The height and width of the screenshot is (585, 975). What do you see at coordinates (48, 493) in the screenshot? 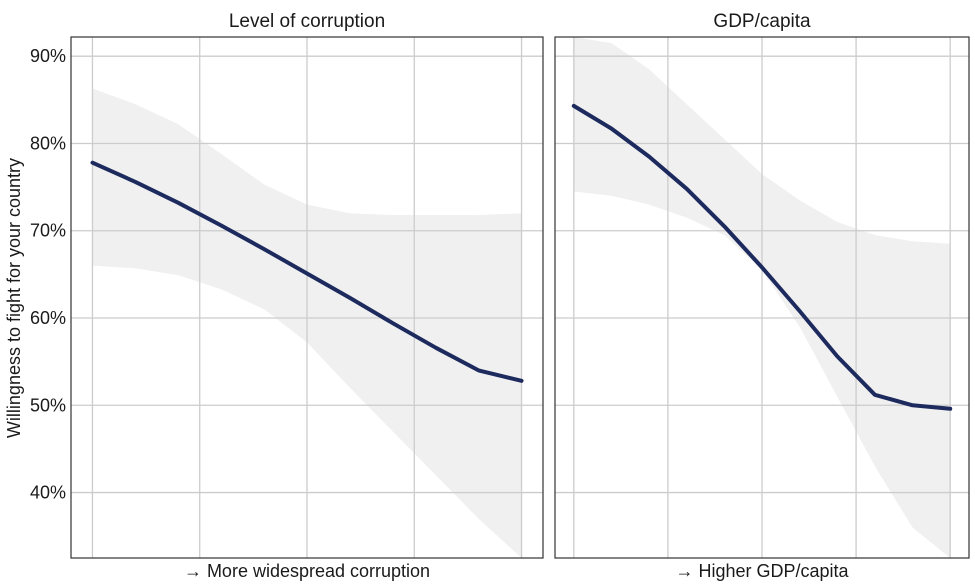
I see `y-tick-label: 40%` at bounding box center [48, 493].